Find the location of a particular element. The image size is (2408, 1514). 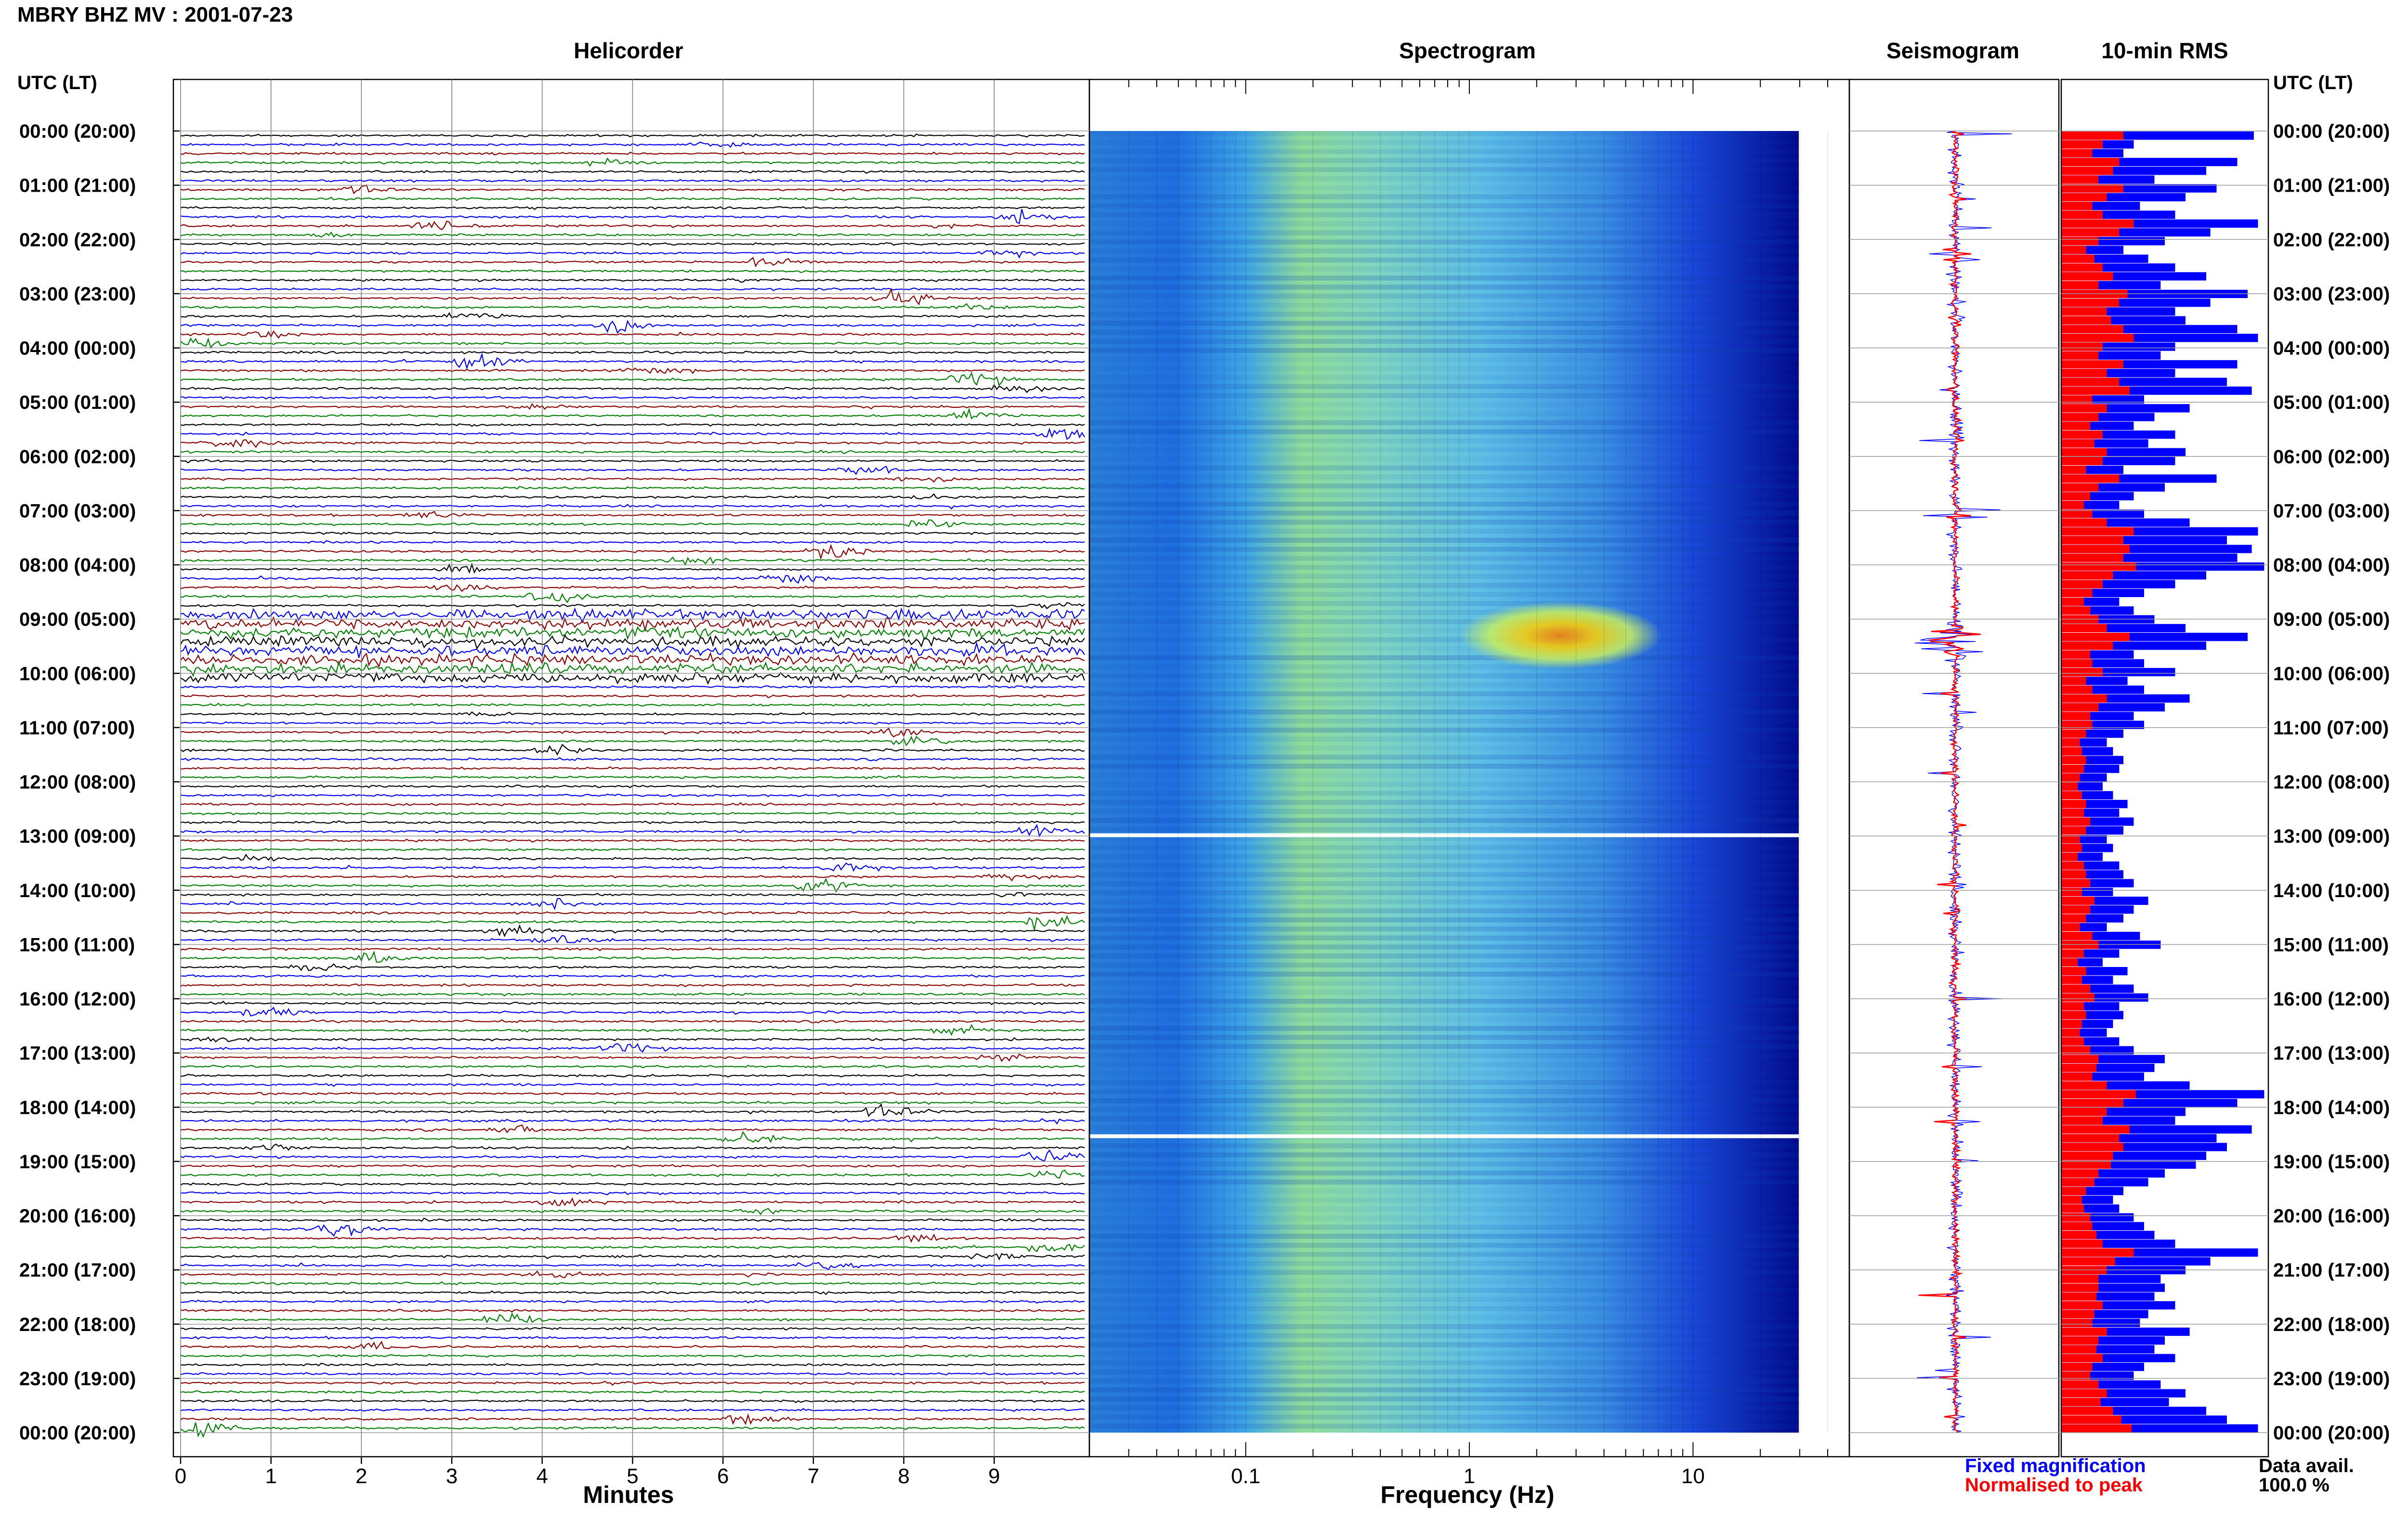

utc-tick-label-left: 22:00 (18:00) is located at coordinates (77, 1324).